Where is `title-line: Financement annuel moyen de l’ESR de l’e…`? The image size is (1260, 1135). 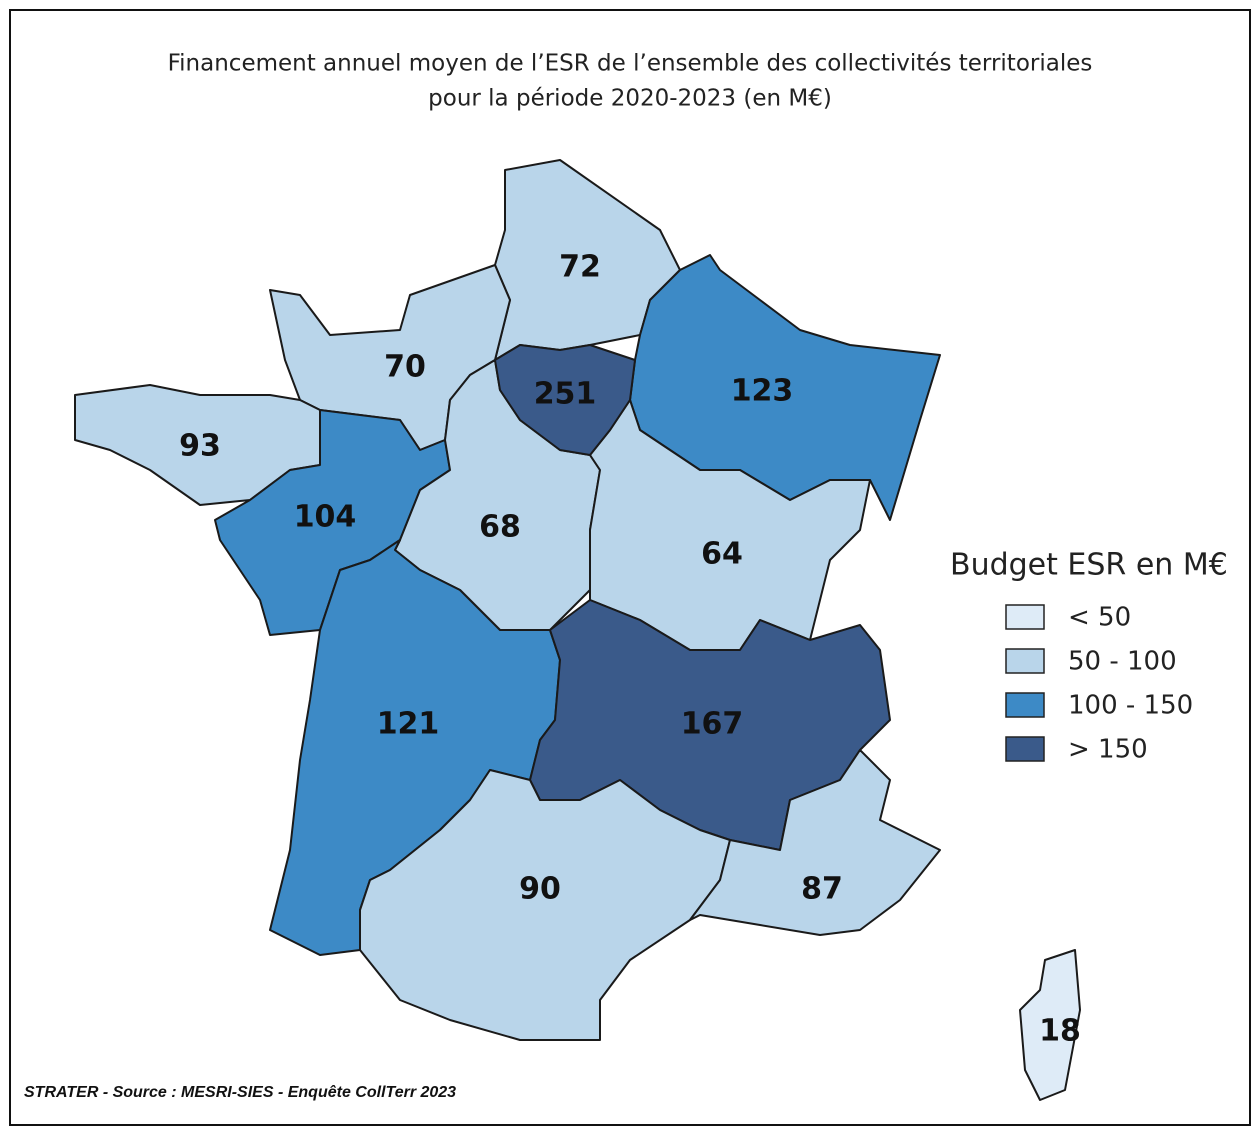 title-line: Financement annuel moyen de l’ESR de l’e… is located at coordinates (630, 64).